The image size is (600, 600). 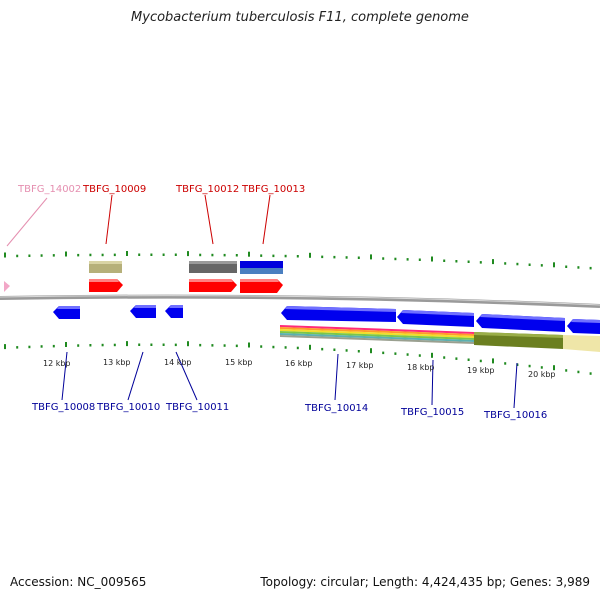 What do you see at coordinates (117, 362) in the screenshot?
I see `kbp-label: 13 kbp` at bounding box center [117, 362].